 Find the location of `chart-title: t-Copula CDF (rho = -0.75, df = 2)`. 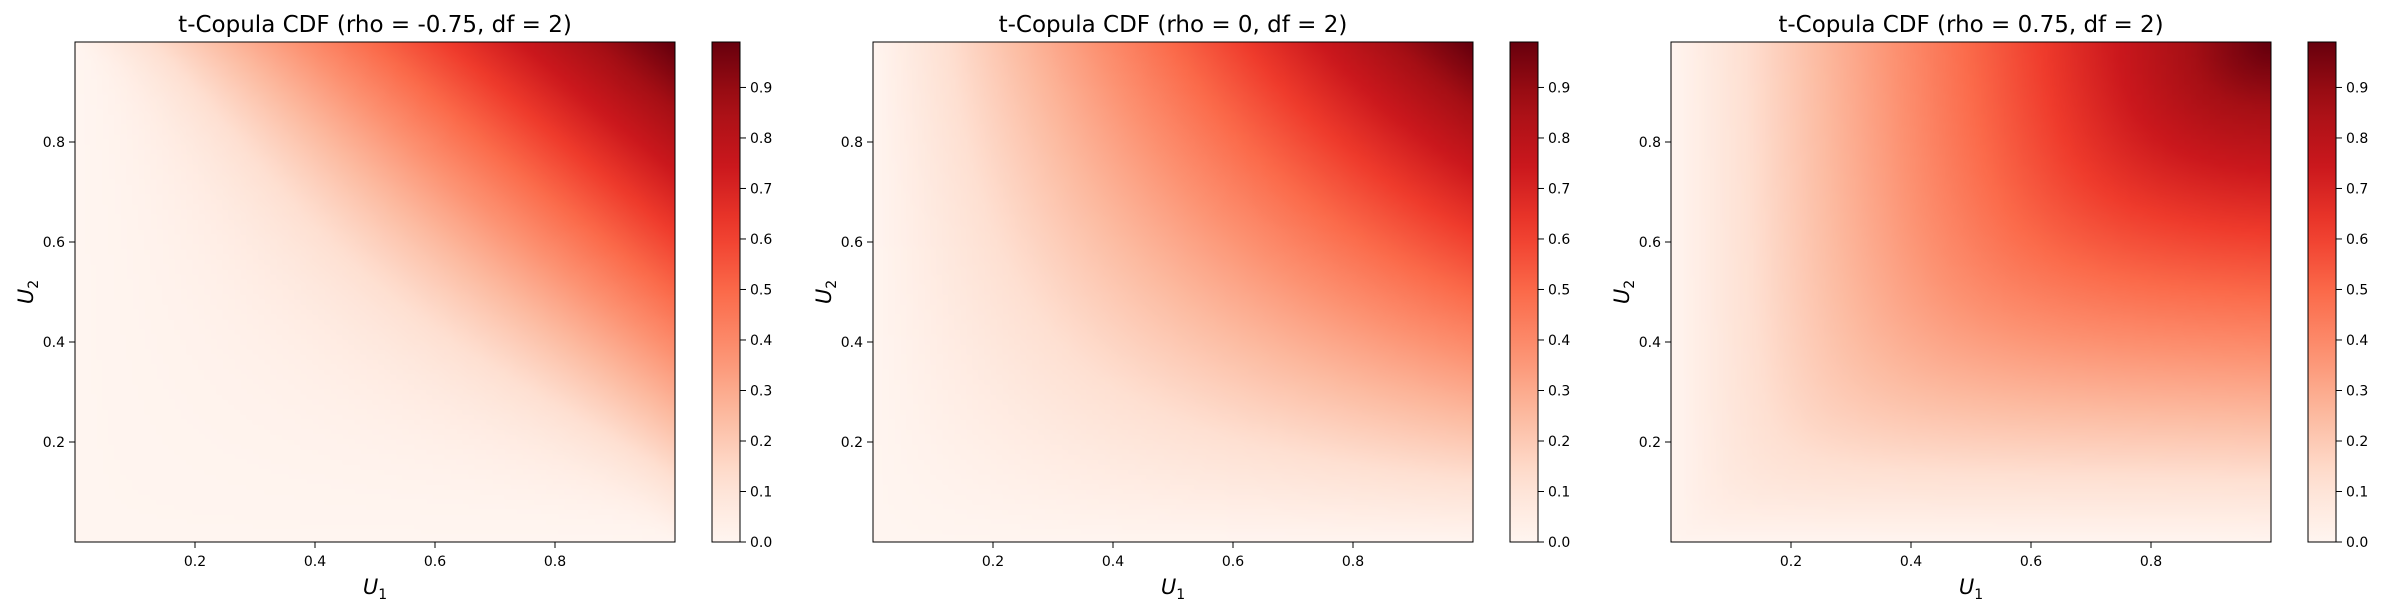

chart-title: t-Copula CDF (rho = -0.75, df = 2) is located at coordinates (375, 25).